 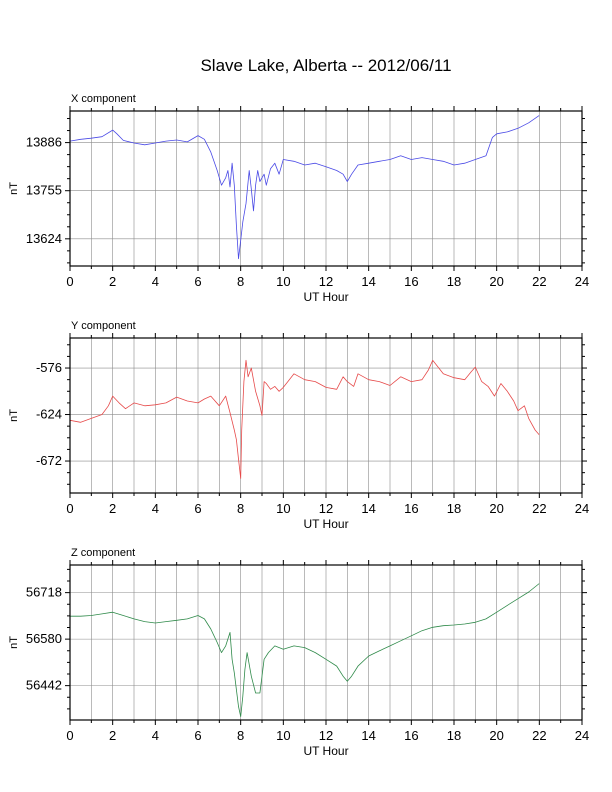 I want to click on panel-title: Z component, so click(x=103, y=553).